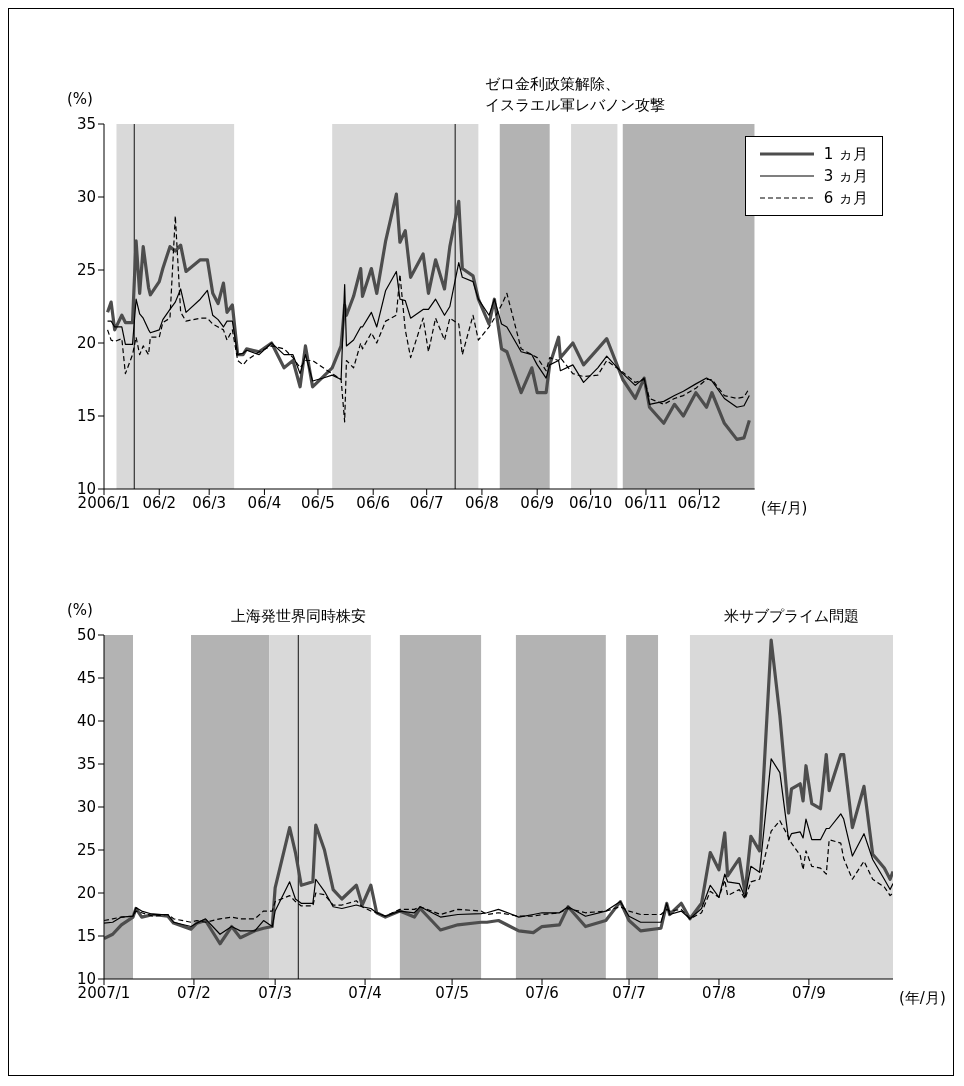  Describe the element at coordinates (159, 502) in the screenshot. I see `x-tick-label: 06/2` at that location.